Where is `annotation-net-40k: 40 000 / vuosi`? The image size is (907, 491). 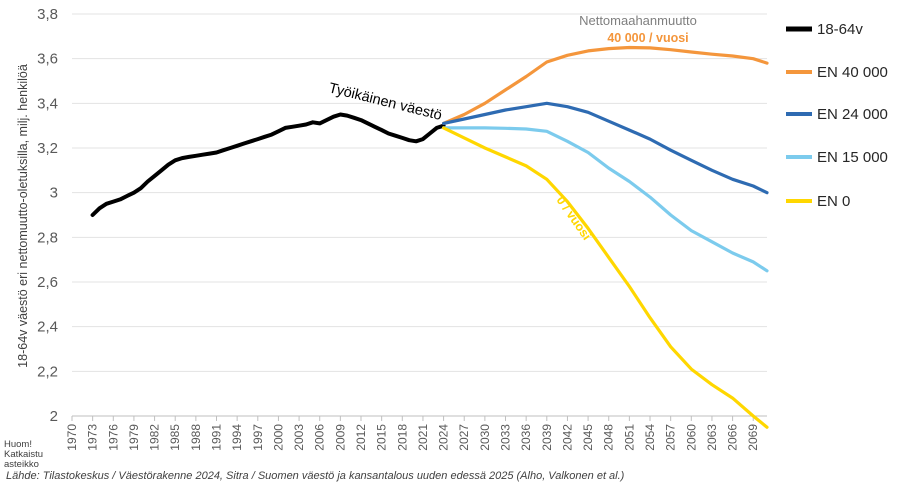 annotation-net-40k: 40 000 / vuosi is located at coordinates (647, 38).